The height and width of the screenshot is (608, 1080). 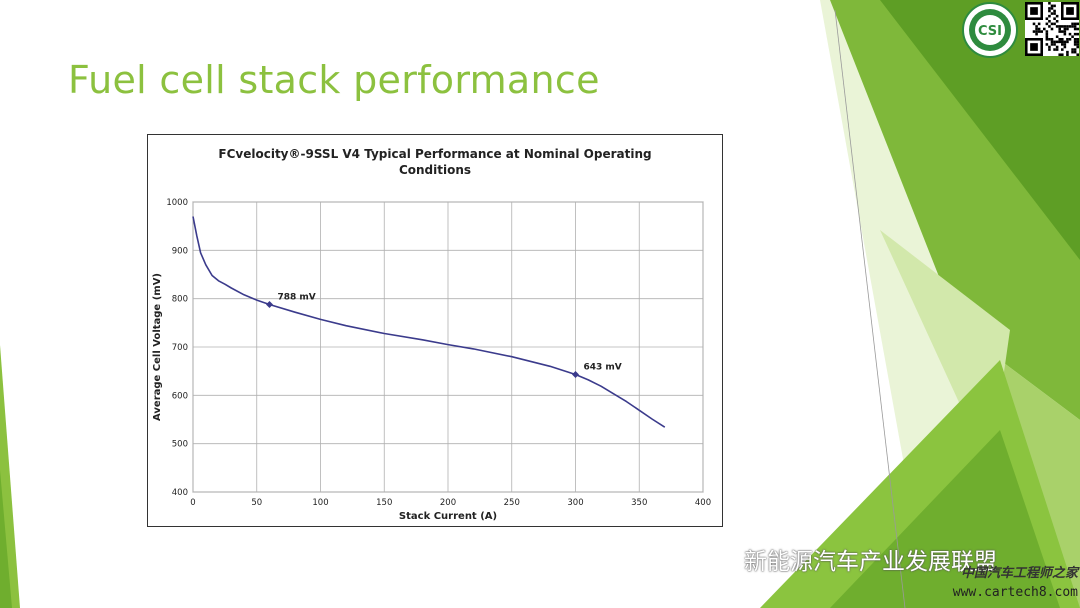 I want to click on qr-code, so click(x=1052, y=29).